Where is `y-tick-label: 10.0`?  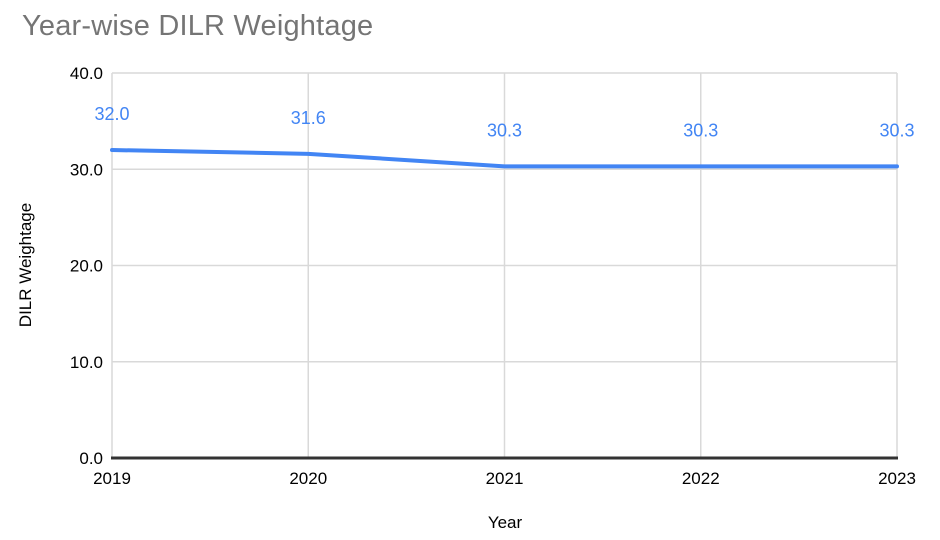
y-tick-label: 10.0 is located at coordinates (86, 362).